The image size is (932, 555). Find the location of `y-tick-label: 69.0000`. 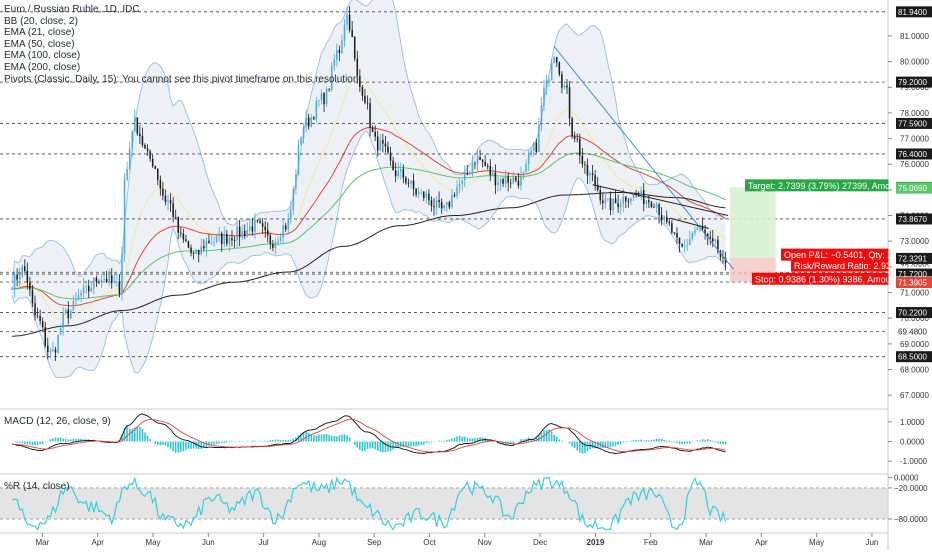

y-tick-label: 69.0000 is located at coordinates (914, 344).